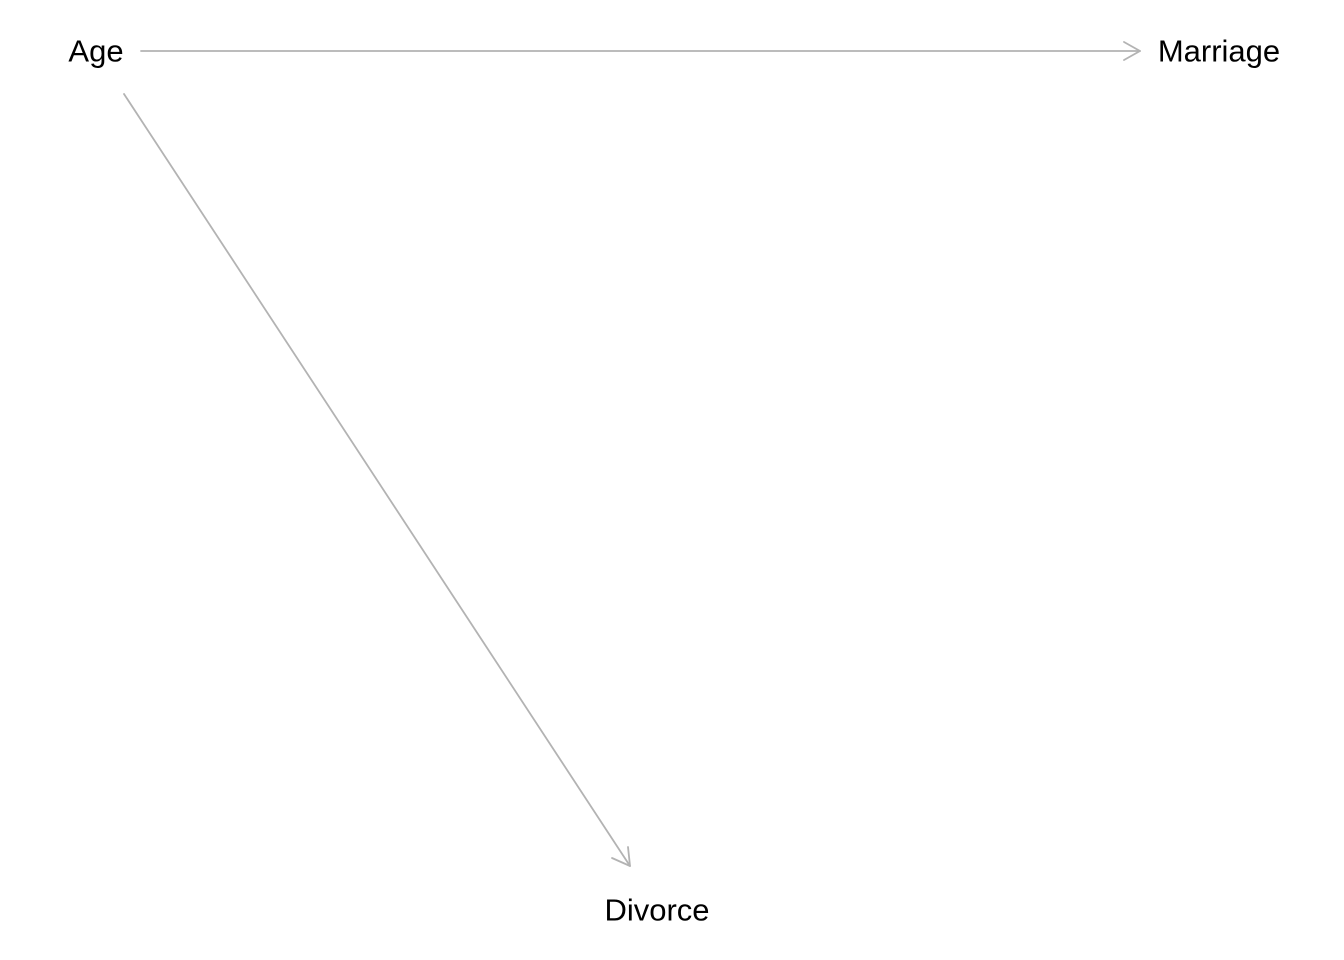  What do you see at coordinates (1219, 51) in the screenshot?
I see `node-marriage: Marriage` at bounding box center [1219, 51].